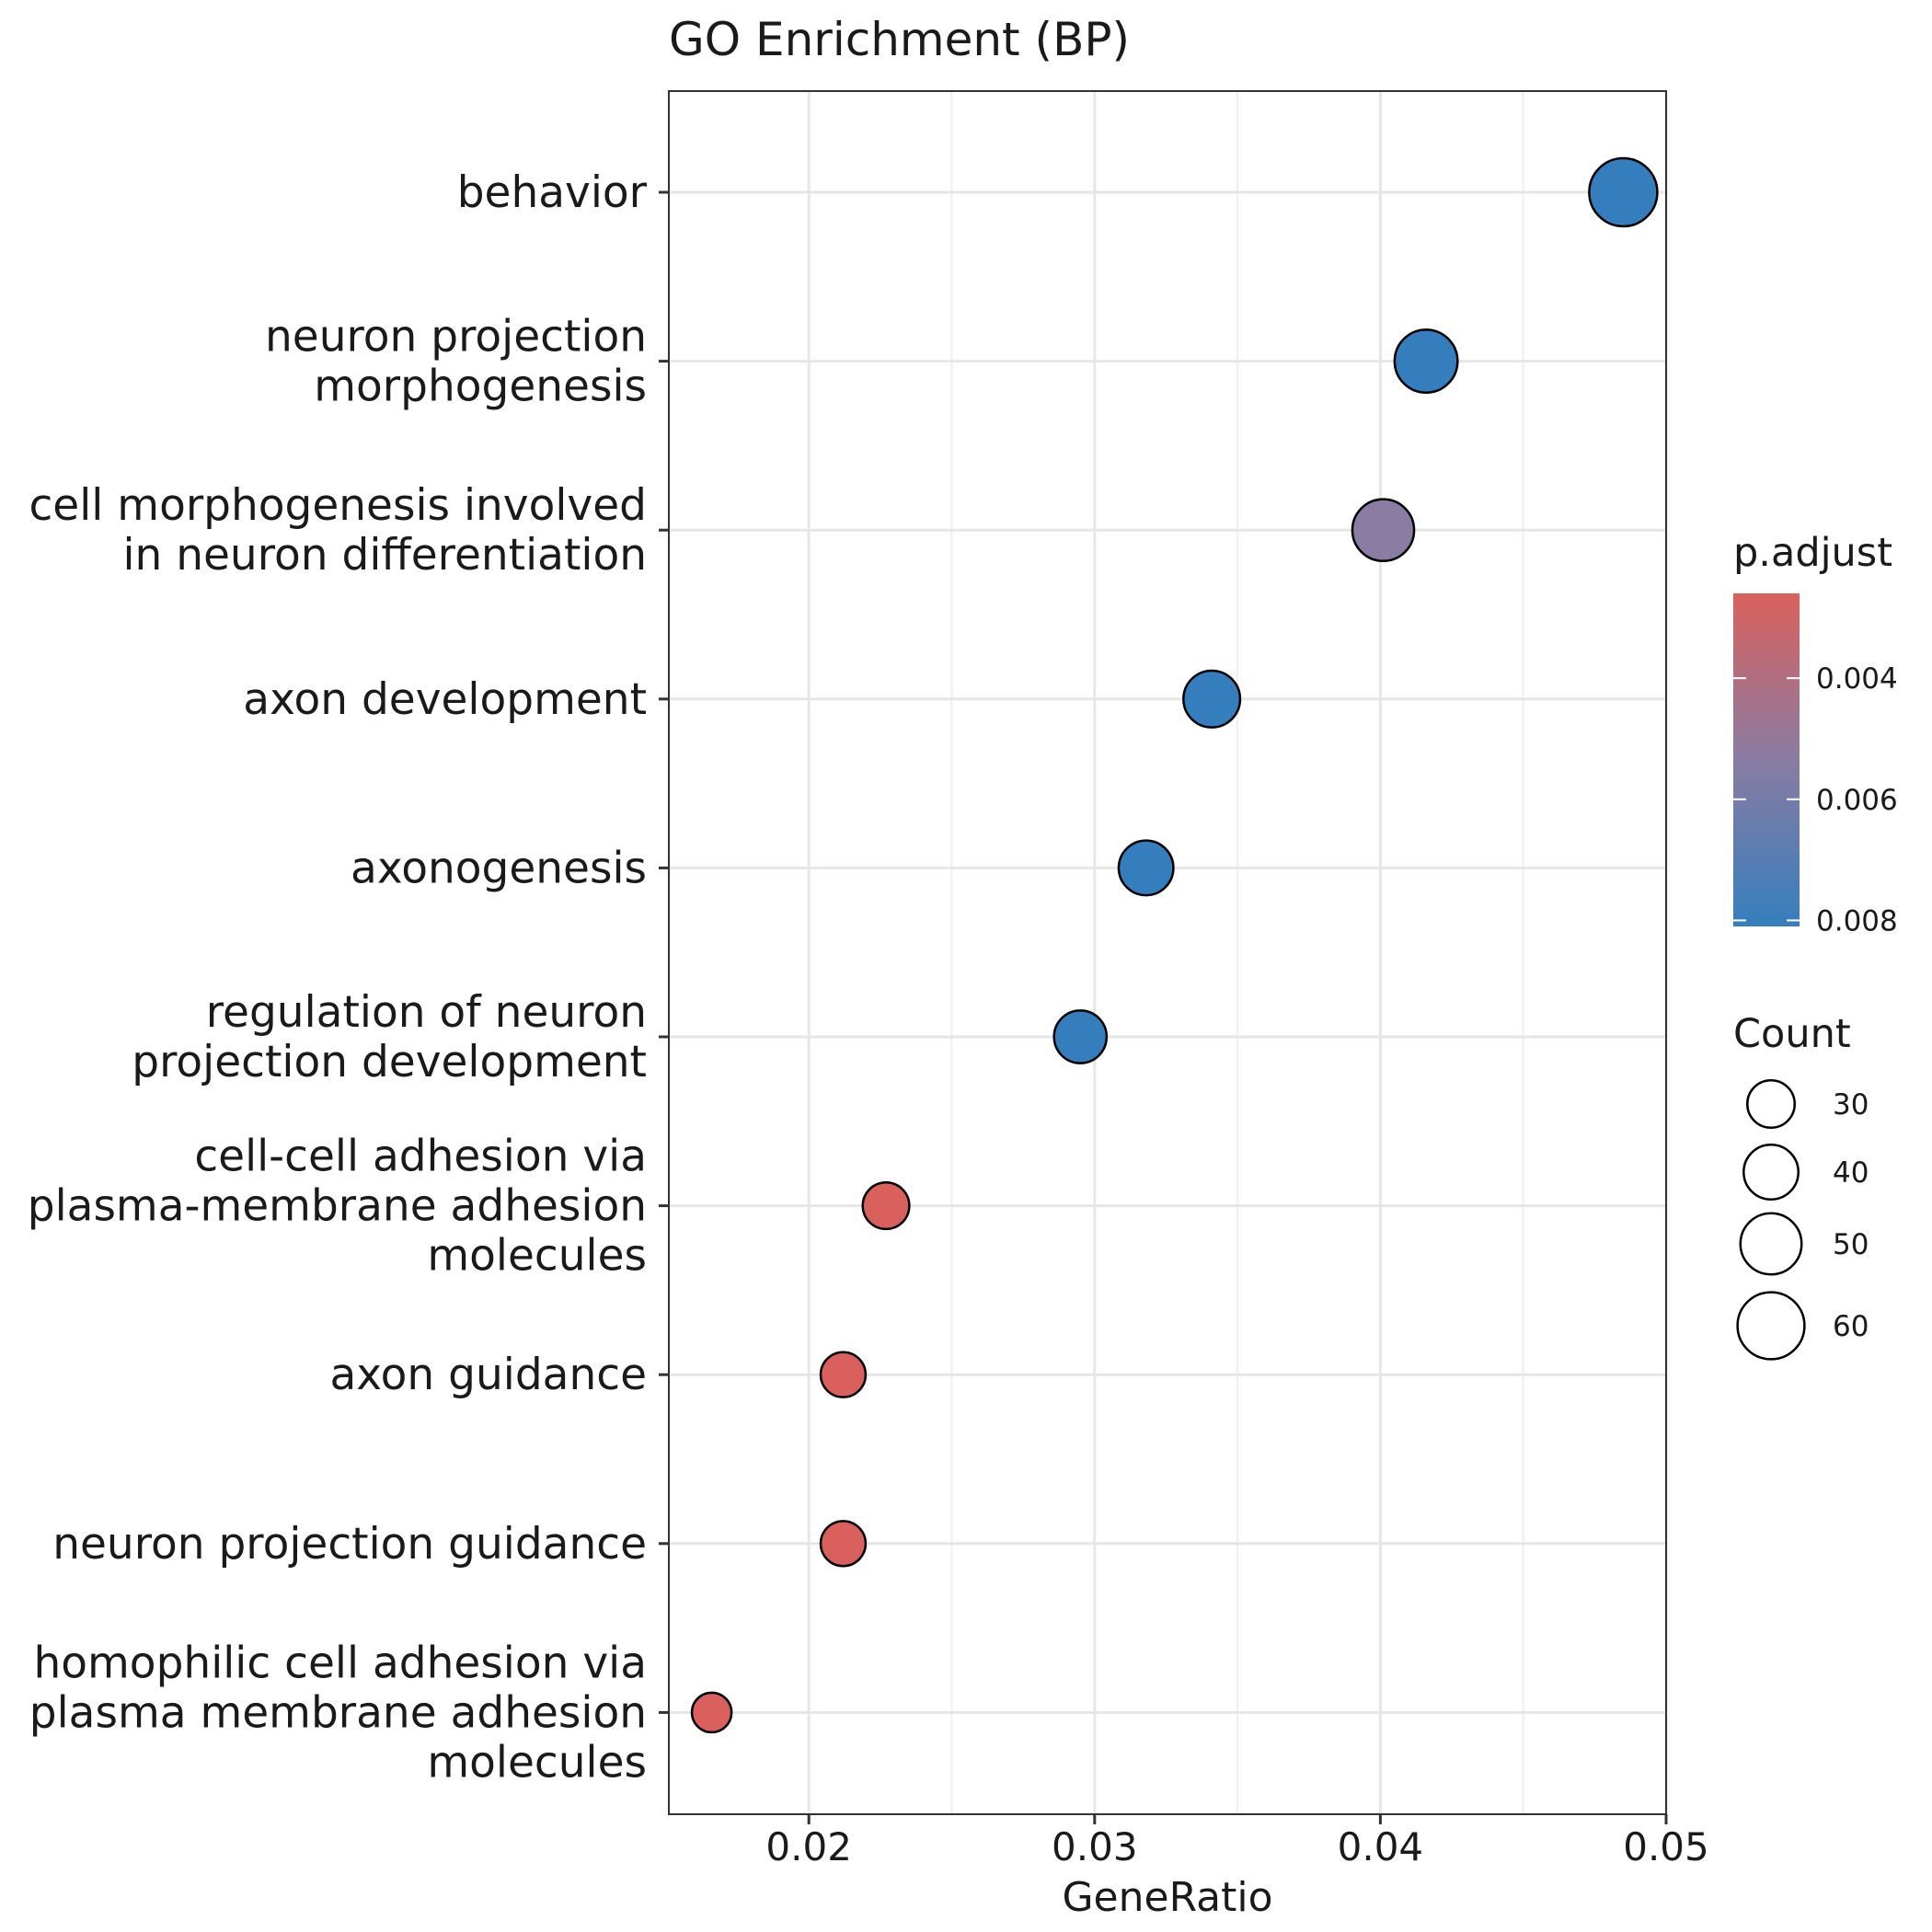 This screenshot has height=1932, width=1932. I want to click on color-tick-label: 0.008, so click(1857, 920).